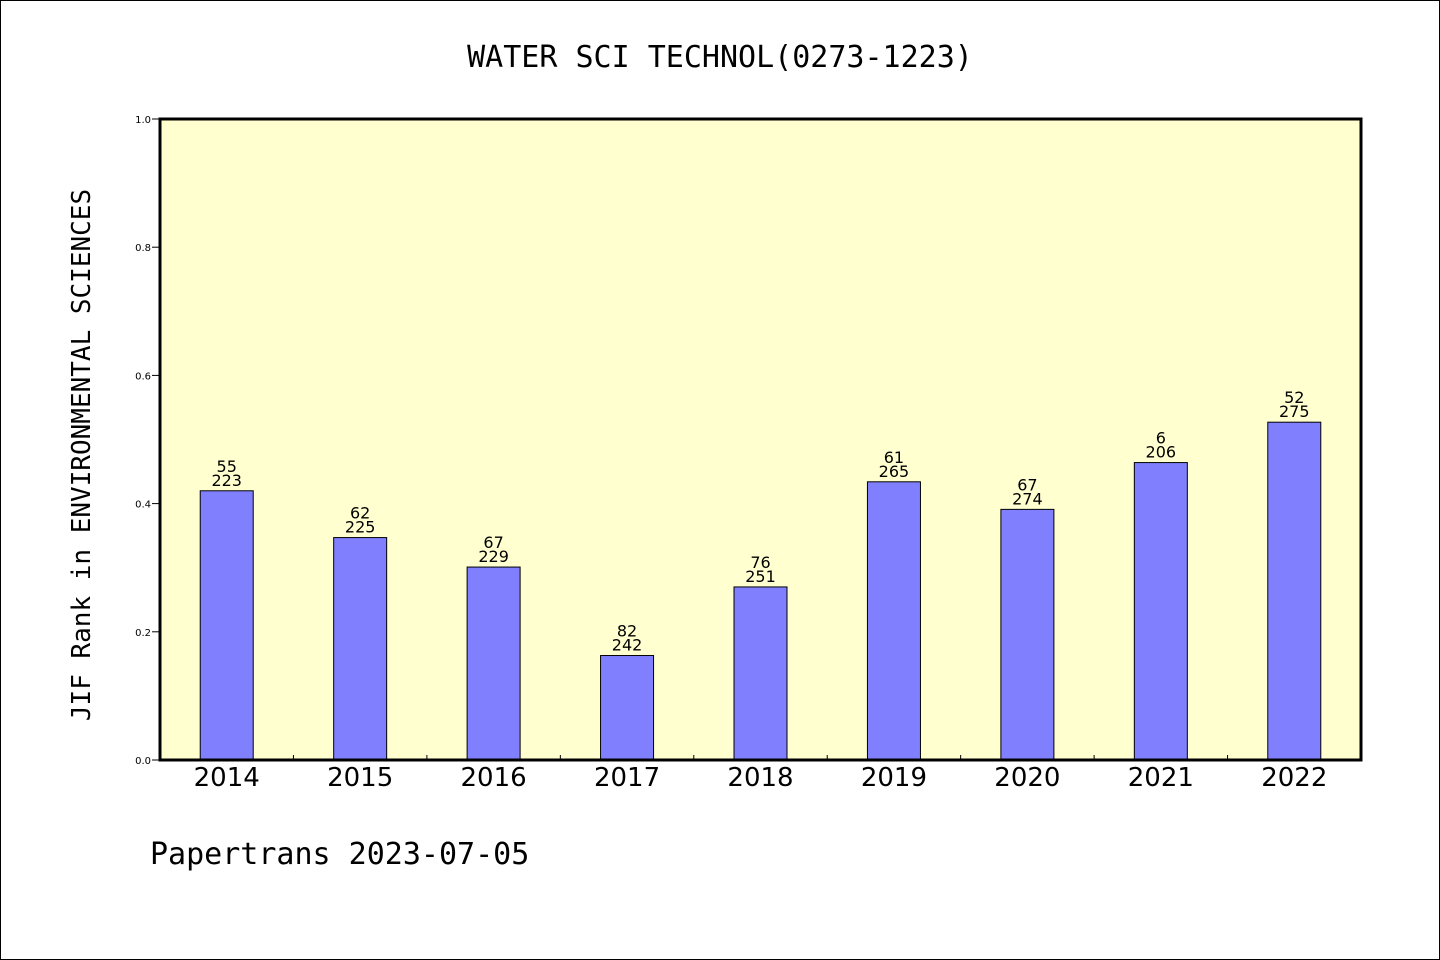 The height and width of the screenshot is (960, 1440). I want to click on total-label-2014: 223, so click(226, 480).